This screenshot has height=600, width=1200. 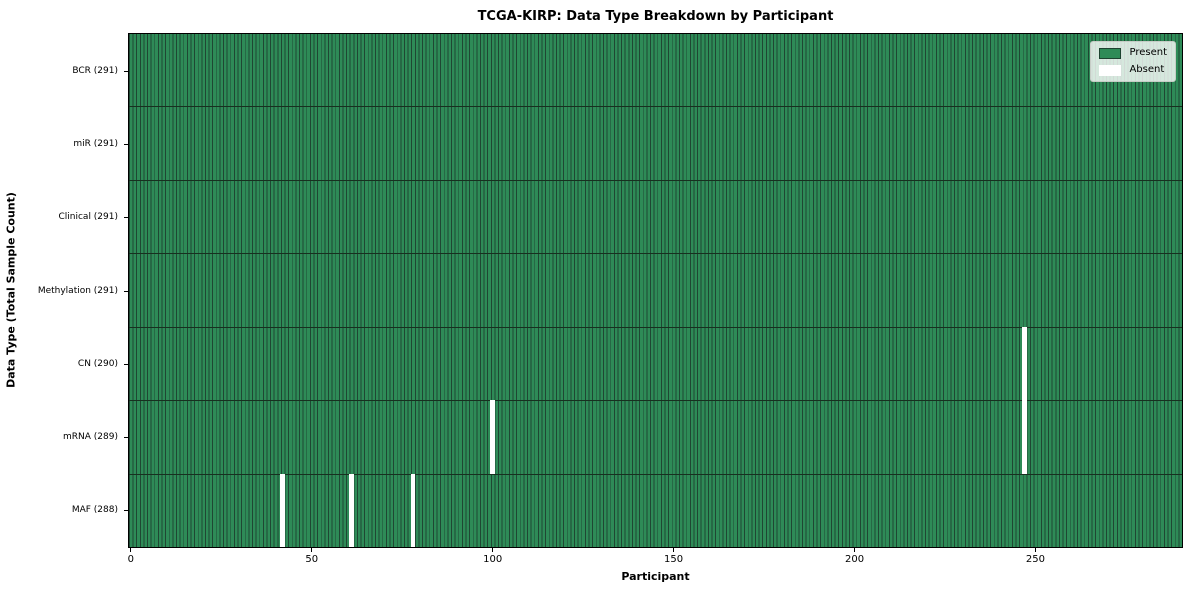 I want to click on legend-item-present: Present, so click(x=1133, y=53).